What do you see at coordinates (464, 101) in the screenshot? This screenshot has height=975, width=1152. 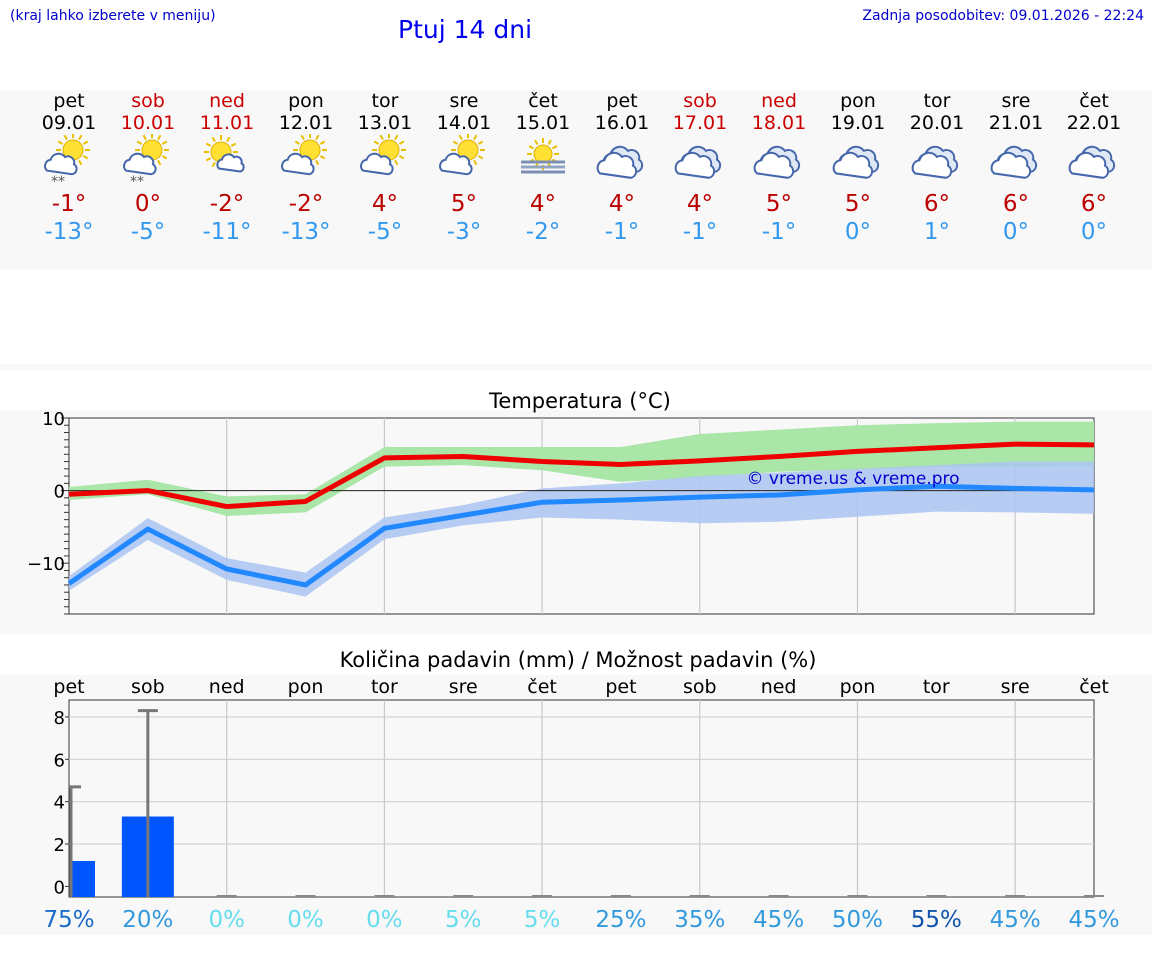 I see `day-name: sre` at bounding box center [464, 101].